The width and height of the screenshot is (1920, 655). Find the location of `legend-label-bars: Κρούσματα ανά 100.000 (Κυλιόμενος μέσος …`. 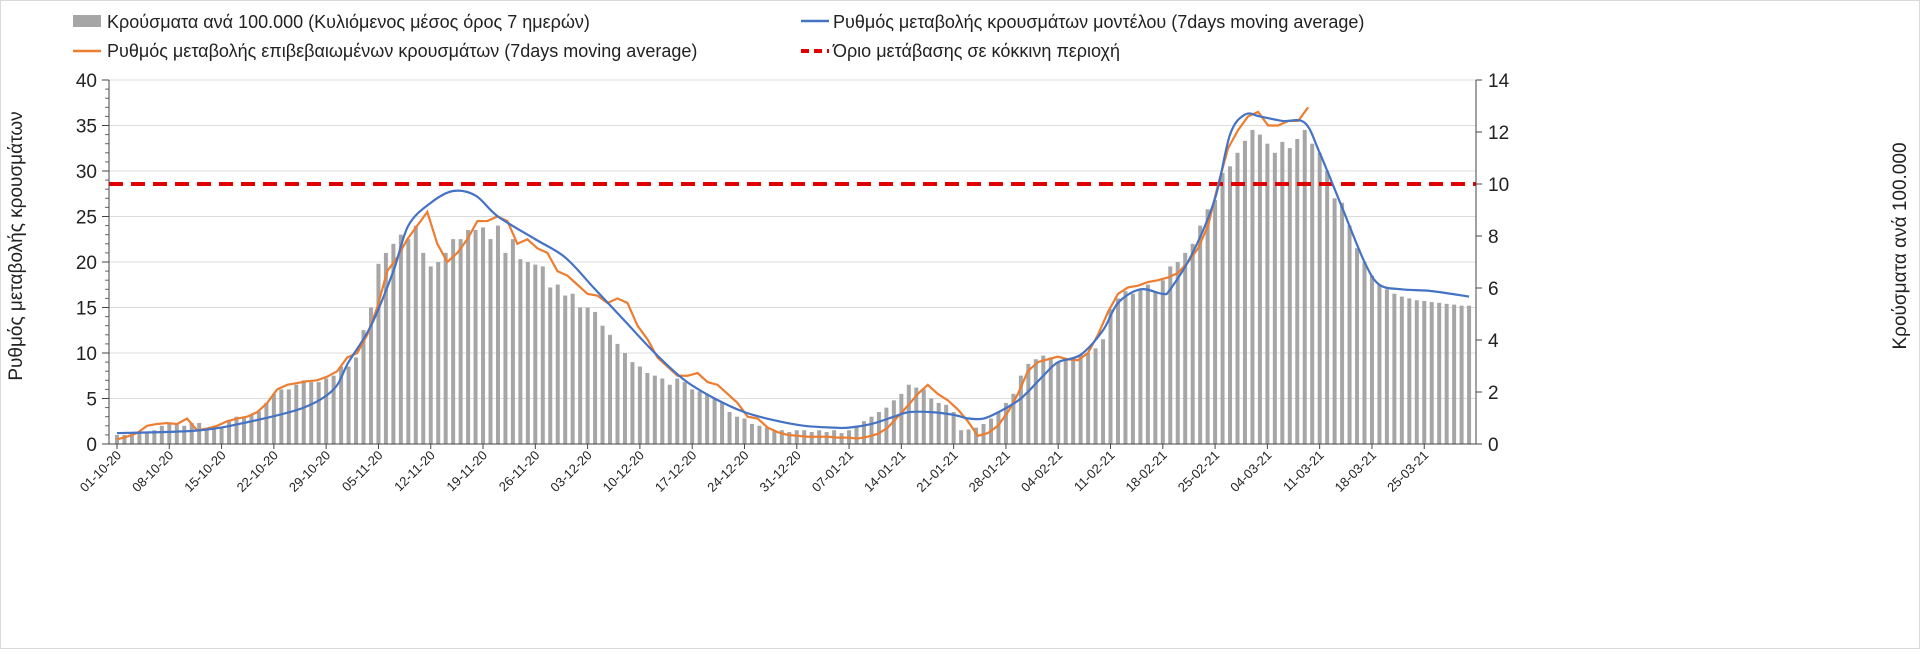

legend-label-bars: Κρούσματα ανά 100.000 (Κυλιόμενος μέσος … is located at coordinates (348, 22).